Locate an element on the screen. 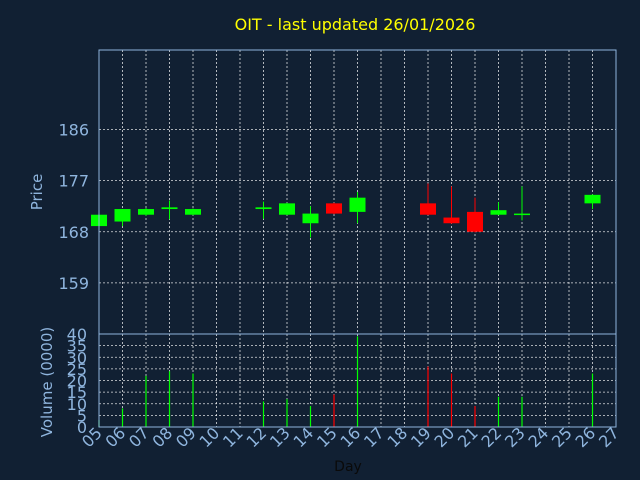 The height and width of the screenshot is (480, 640). volume-tick-label: 40 is located at coordinates (77, 334).